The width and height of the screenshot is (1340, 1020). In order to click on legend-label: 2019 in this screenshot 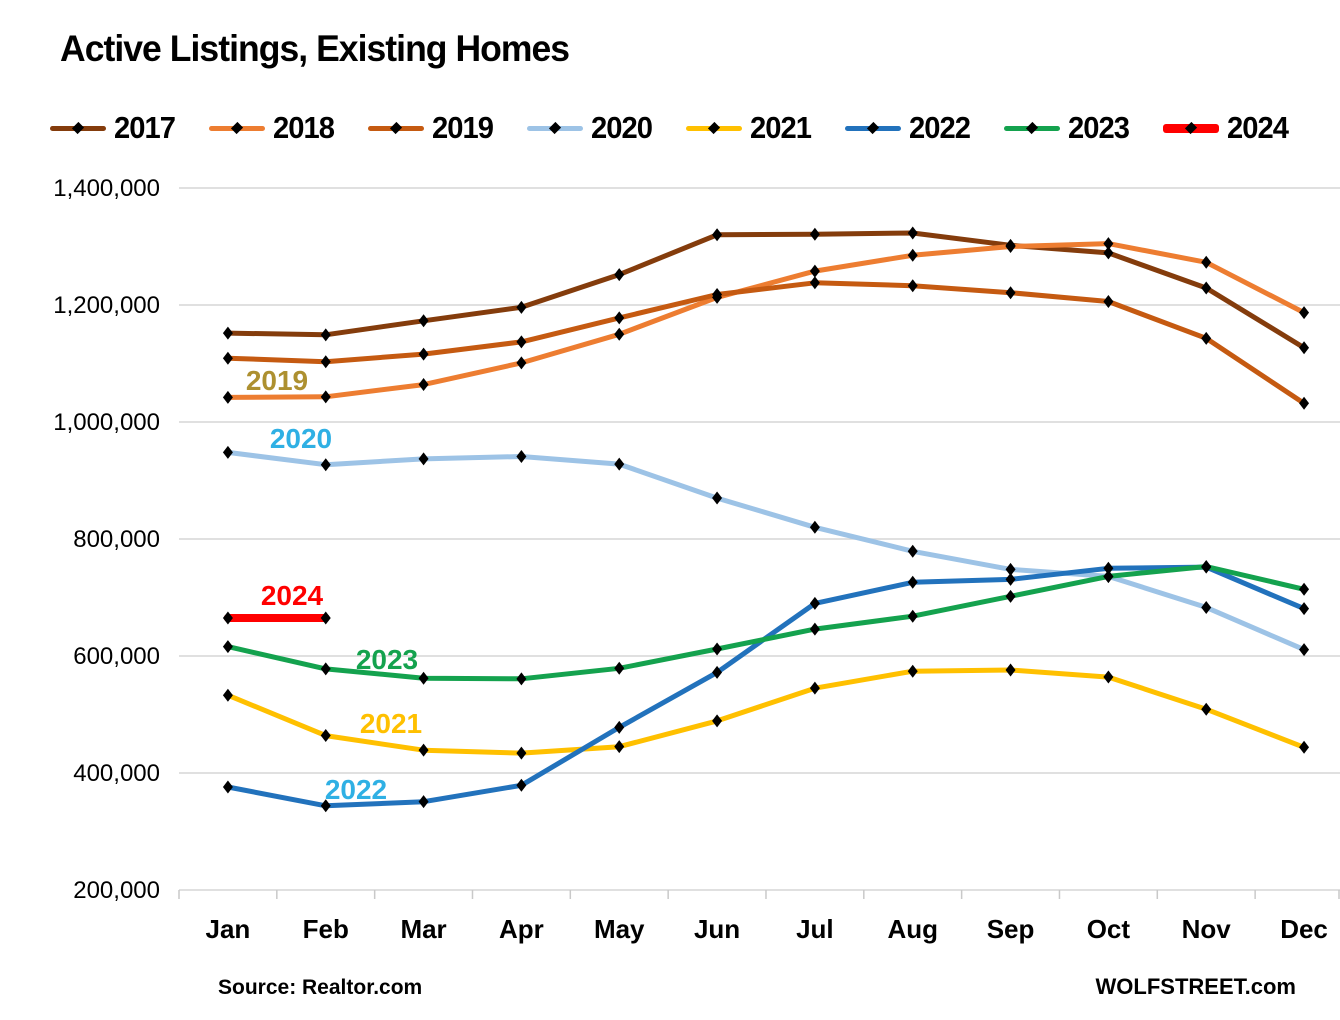, I will do `click(463, 127)`.